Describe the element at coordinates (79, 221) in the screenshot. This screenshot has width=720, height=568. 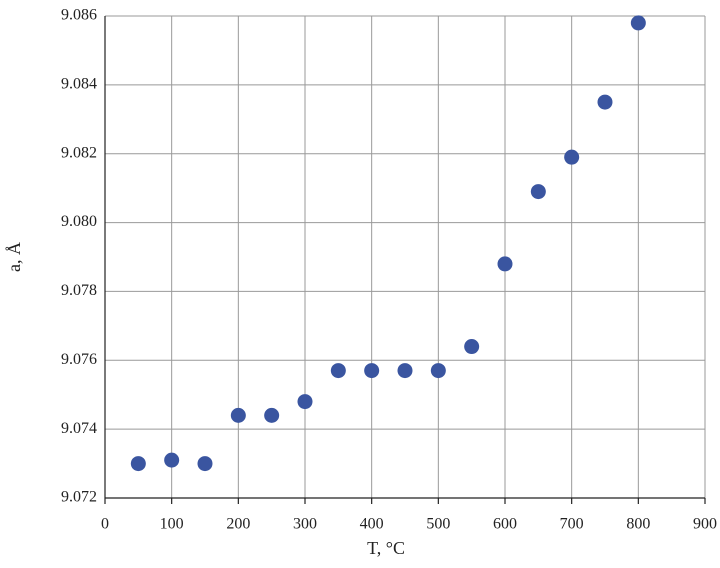
I see `y-tick-label: 9.080` at that location.